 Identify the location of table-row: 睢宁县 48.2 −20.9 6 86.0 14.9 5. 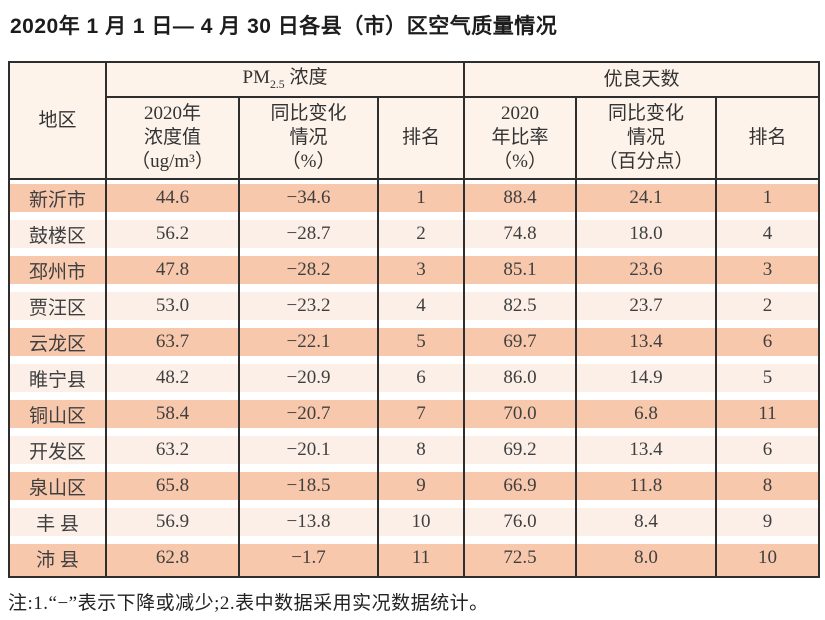
(414, 378).